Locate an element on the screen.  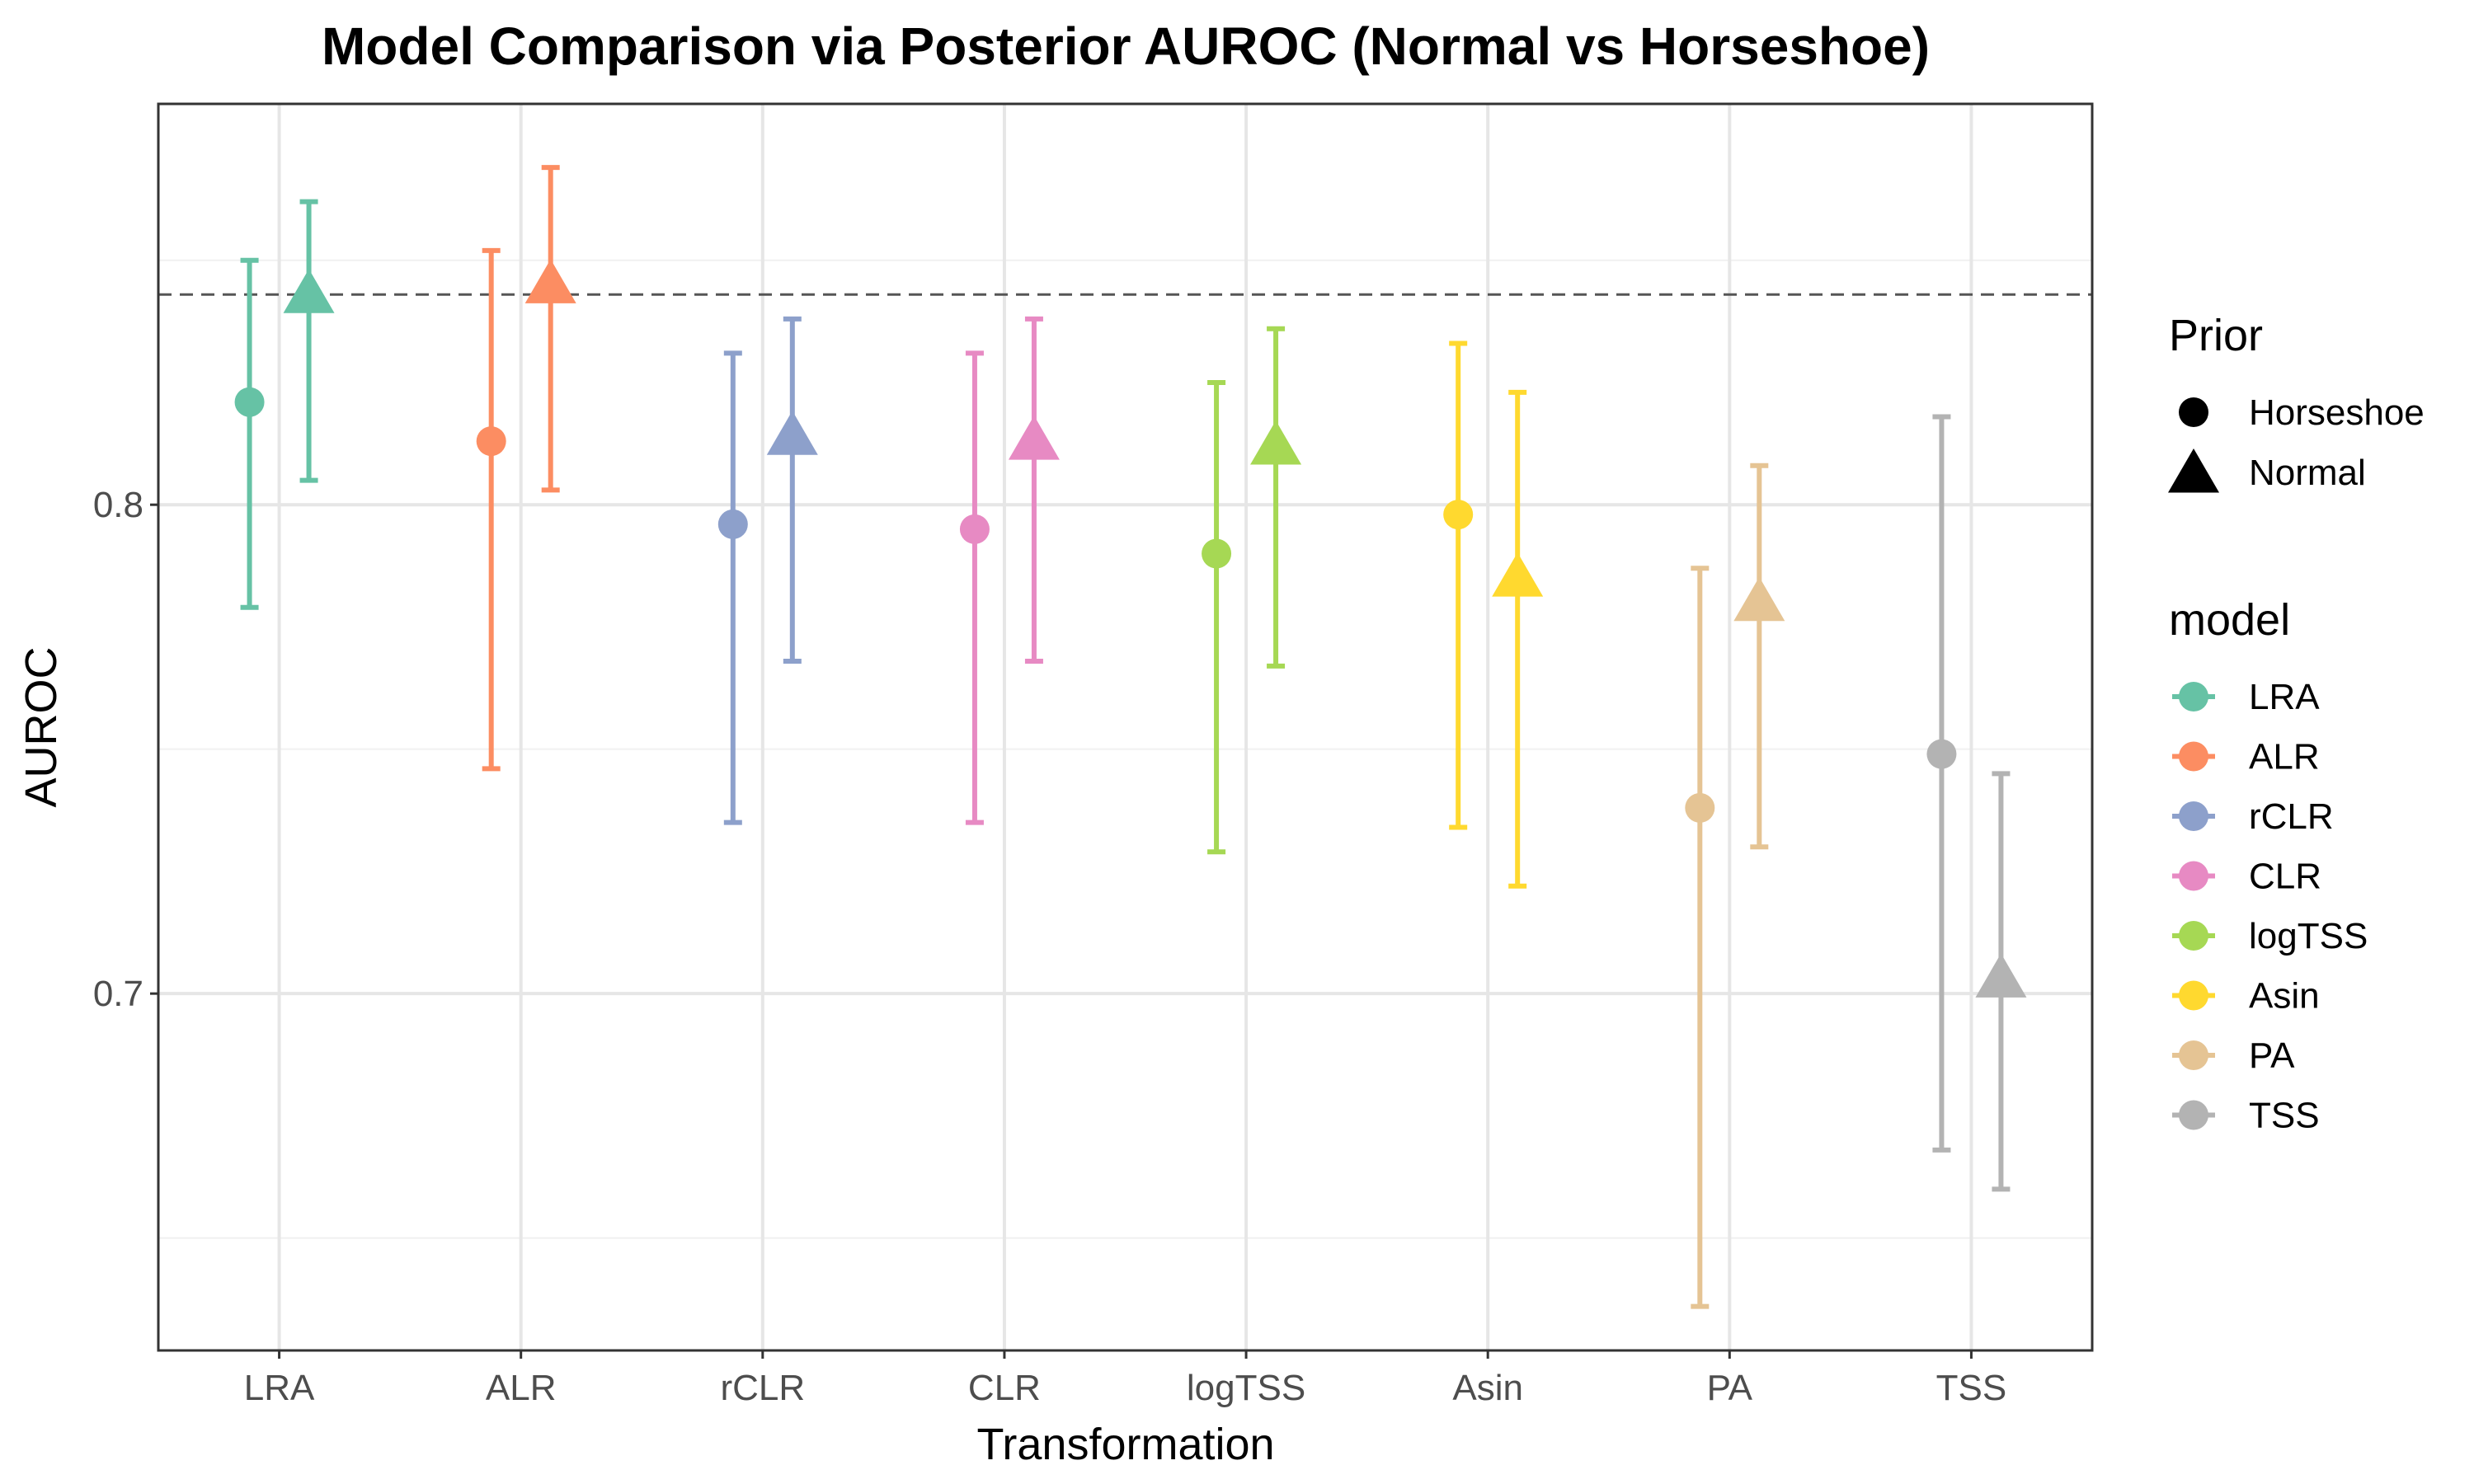
legend-key-horseshoe is located at coordinates (2193, 412).